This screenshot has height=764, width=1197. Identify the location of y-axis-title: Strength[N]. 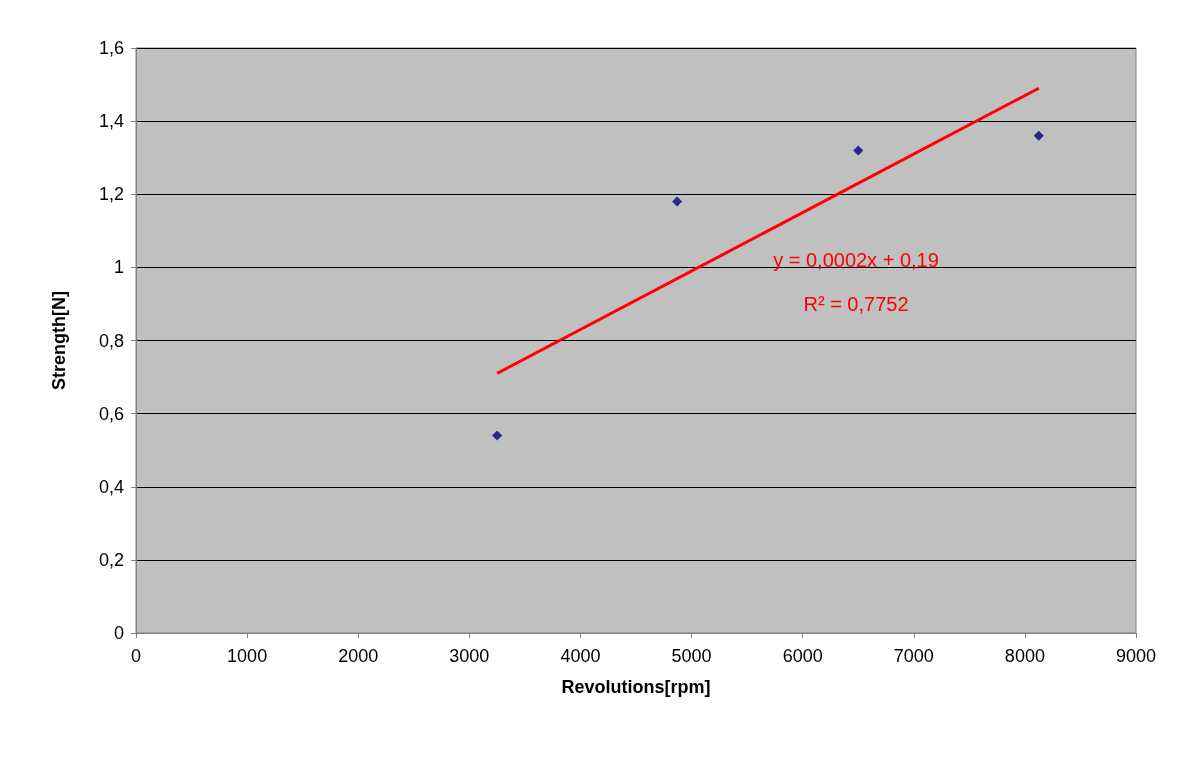
(59, 340).